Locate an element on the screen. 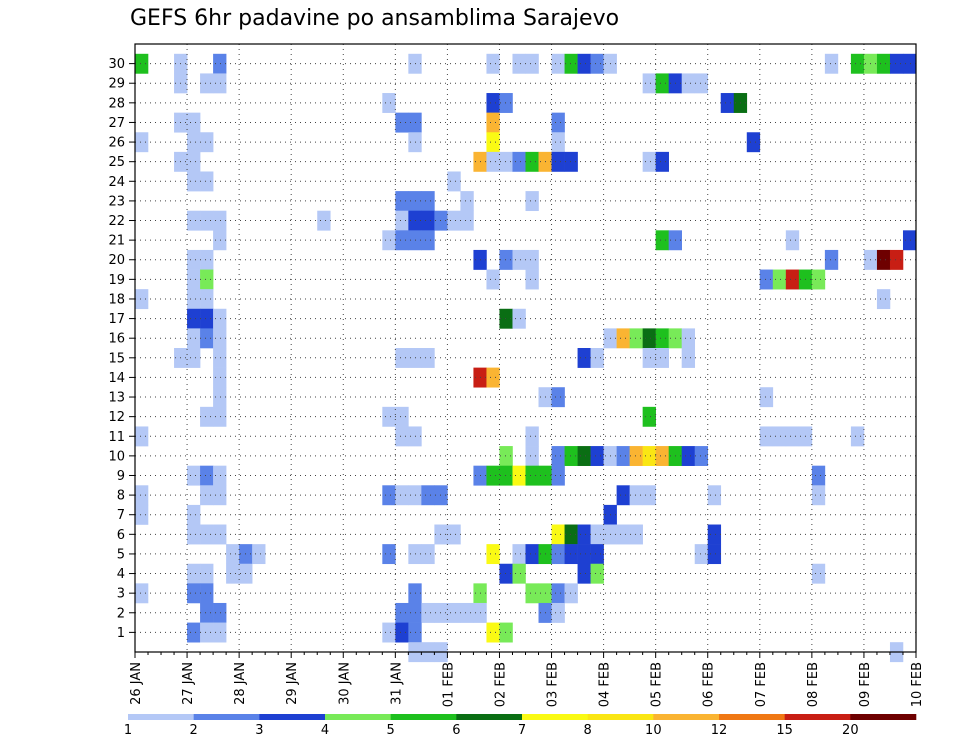 The image size is (960, 742). x-tick-label: 01 FEB is located at coordinates (448, 684).